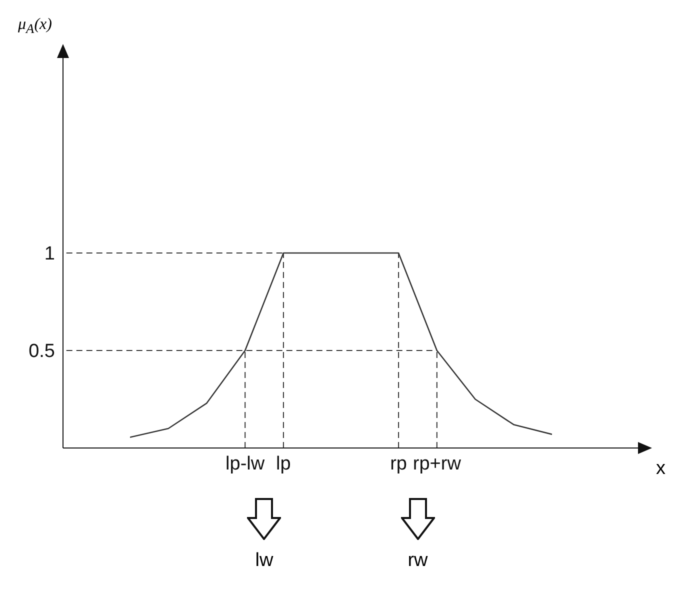  What do you see at coordinates (283, 463) in the screenshot?
I see `x-tick-label: lp` at bounding box center [283, 463].